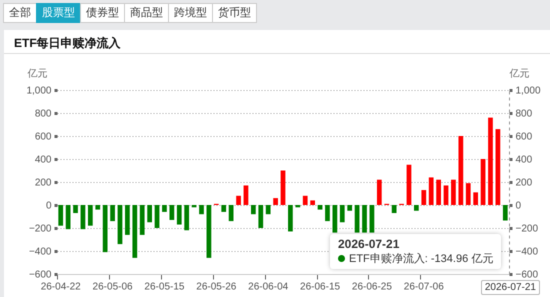 The height and width of the screenshot is (297, 550). What do you see at coordinates (524, 137) in the screenshot?
I see `y2-tick-label: 600` at bounding box center [524, 137].